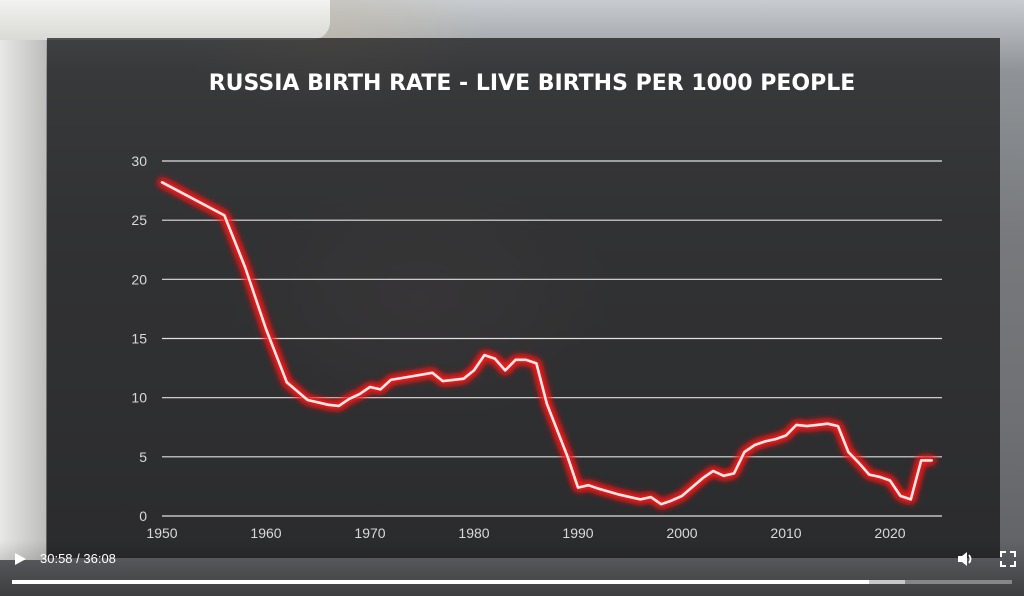 Image resolution: width=1024 pixels, height=596 pixels. I want to click on player-control-bar, so click(512, 568).